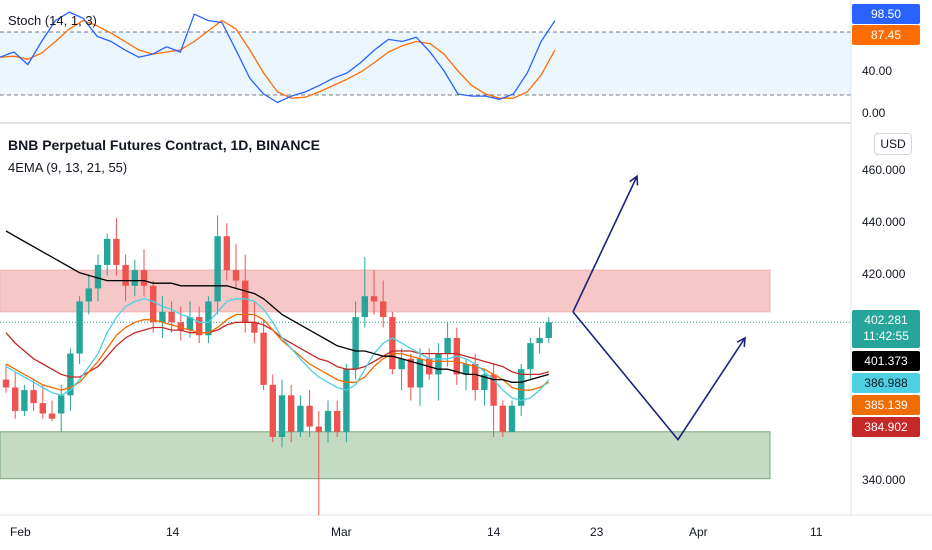 The image size is (932, 550). What do you see at coordinates (20, 532) in the screenshot?
I see `x-tick: Feb` at bounding box center [20, 532].